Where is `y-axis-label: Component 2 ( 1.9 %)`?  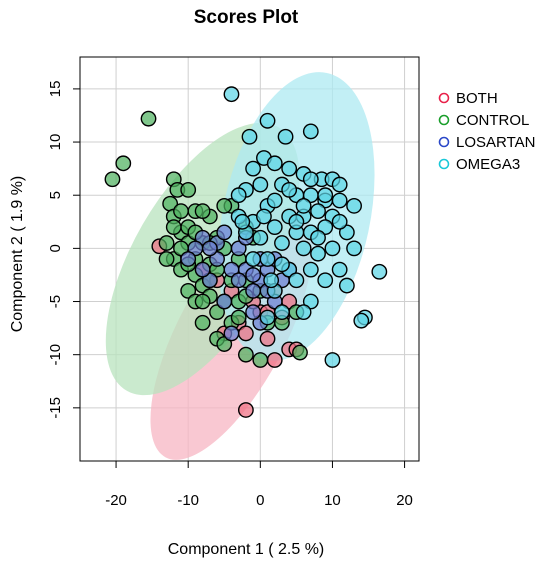
y-axis-label: Component 2 ( 1.9 %) is located at coordinates (17, 254).